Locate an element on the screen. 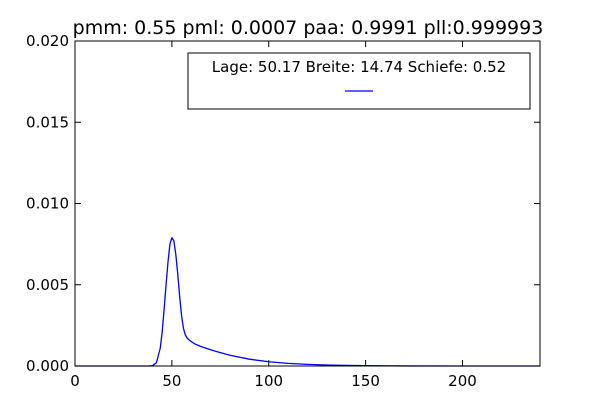 The image size is (600, 407). x-tick-label: 150 is located at coordinates (365, 381).